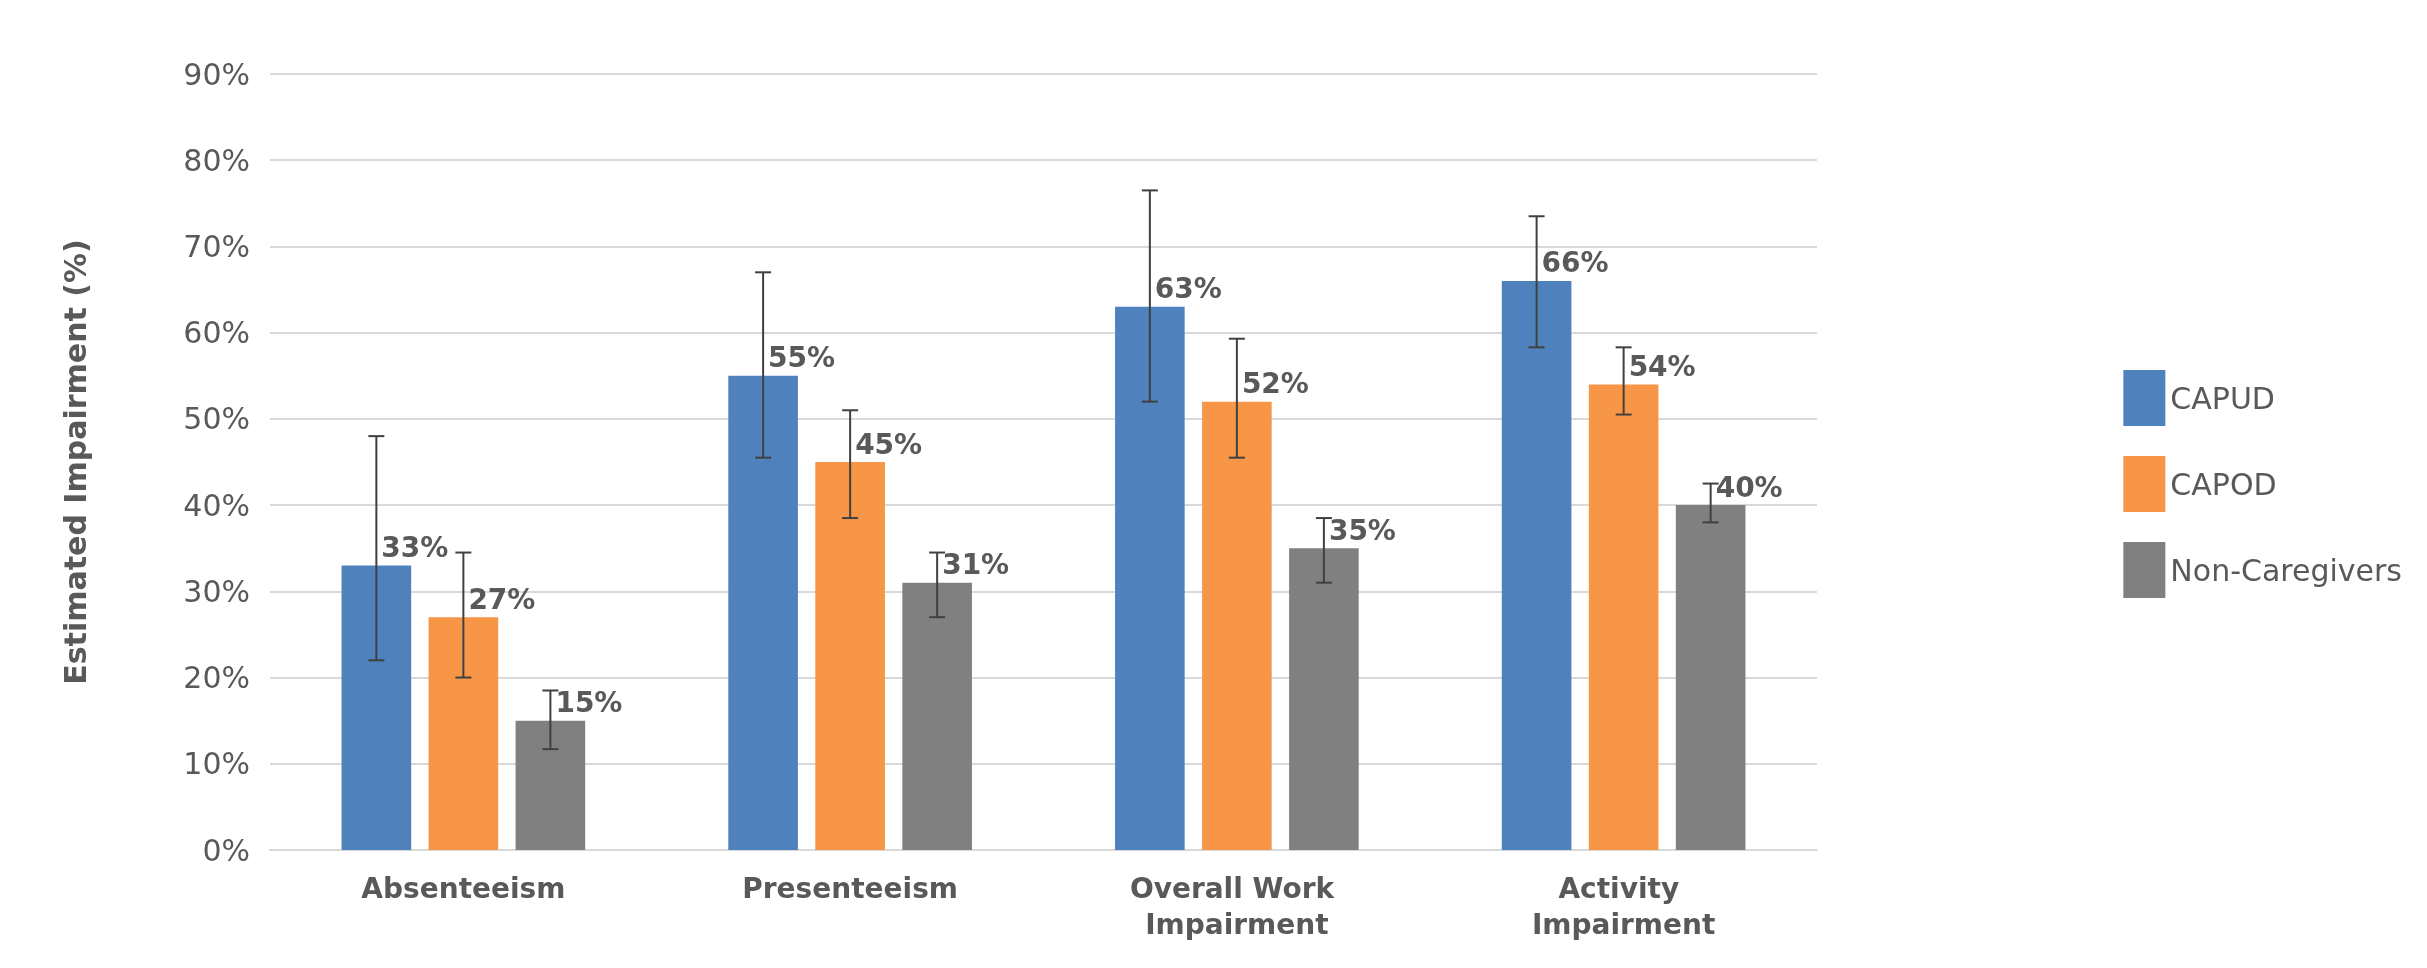 The width and height of the screenshot is (2427, 968). I want to click on data-label: 27%, so click(502, 599).